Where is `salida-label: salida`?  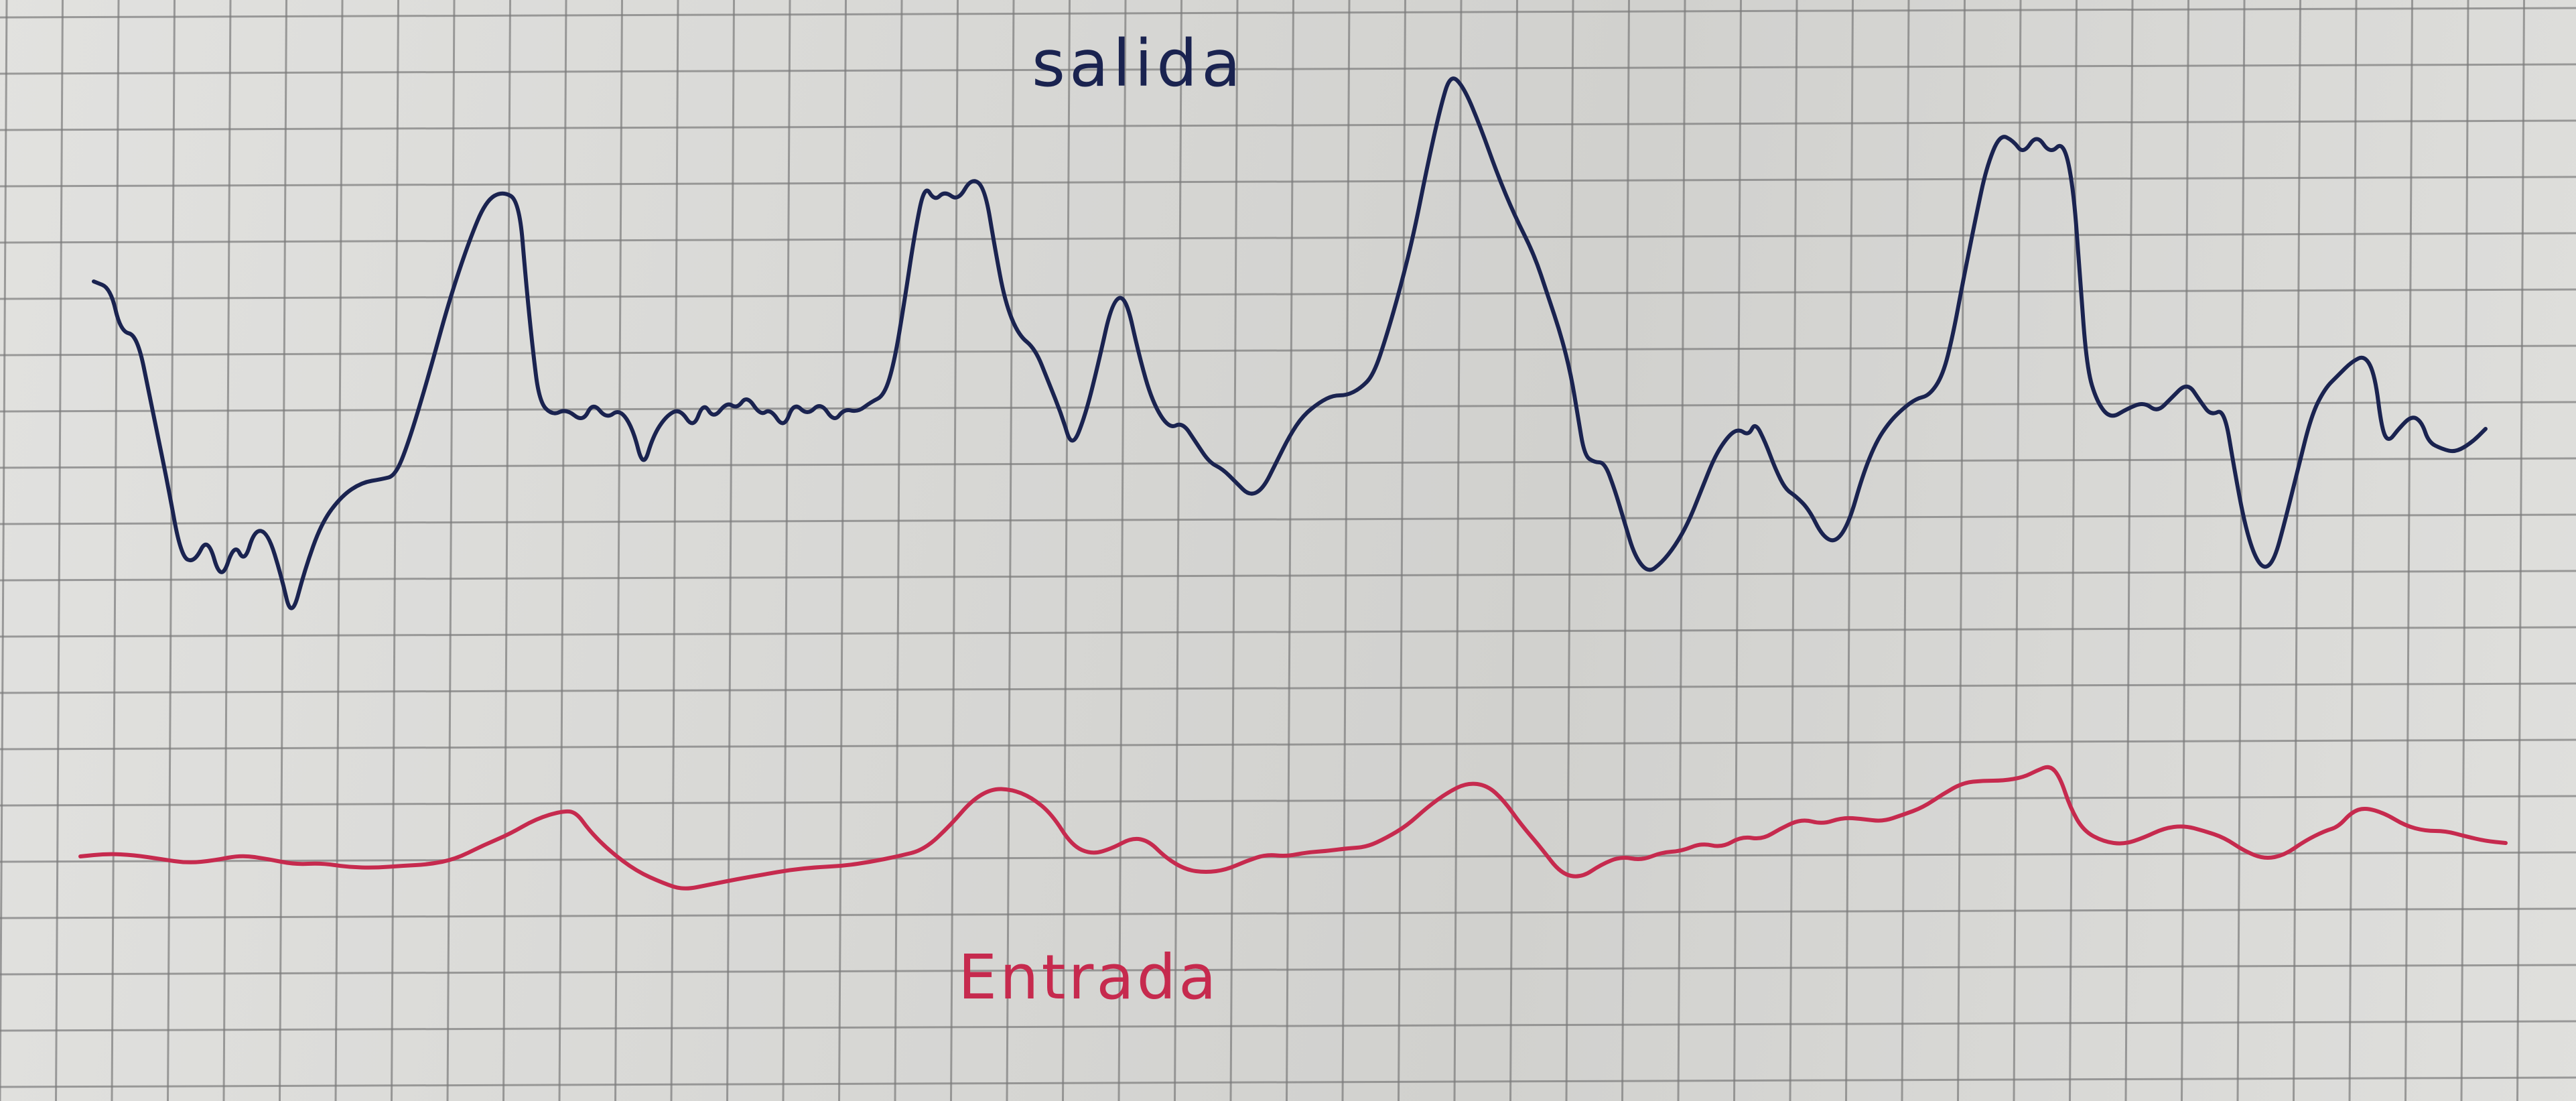 salida-label: salida is located at coordinates (1139, 63).